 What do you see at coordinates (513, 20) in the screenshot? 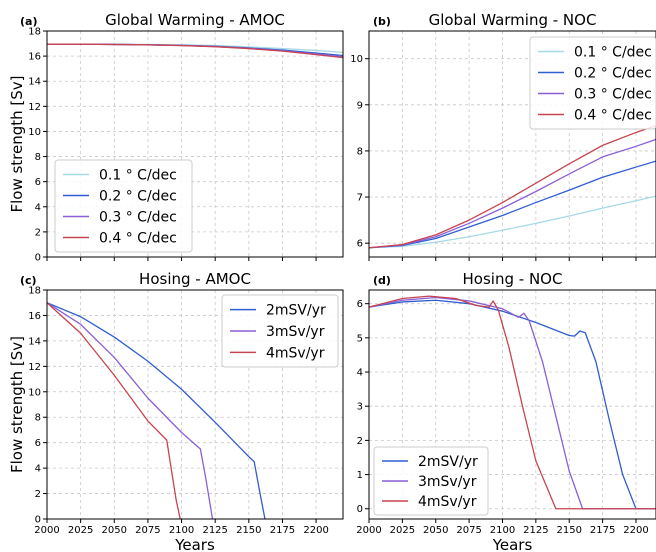
I see `chart-title: Global Warming - NOC` at bounding box center [513, 20].